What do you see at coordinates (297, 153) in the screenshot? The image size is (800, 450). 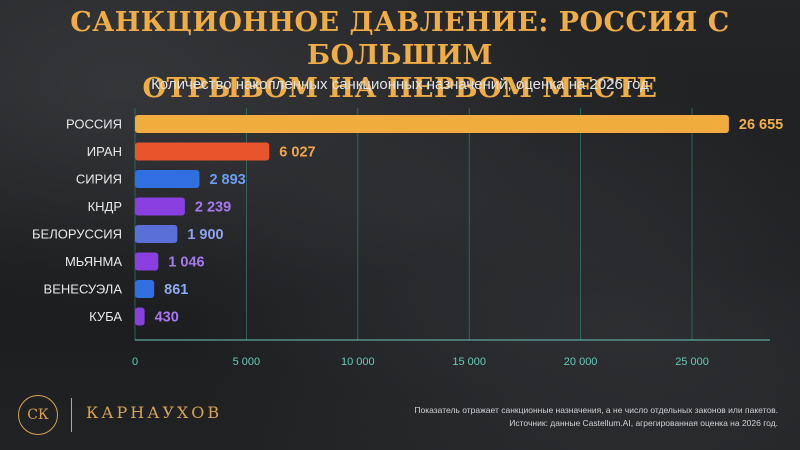 I see `data-label: 6 027` at bounding box center [297, 153].